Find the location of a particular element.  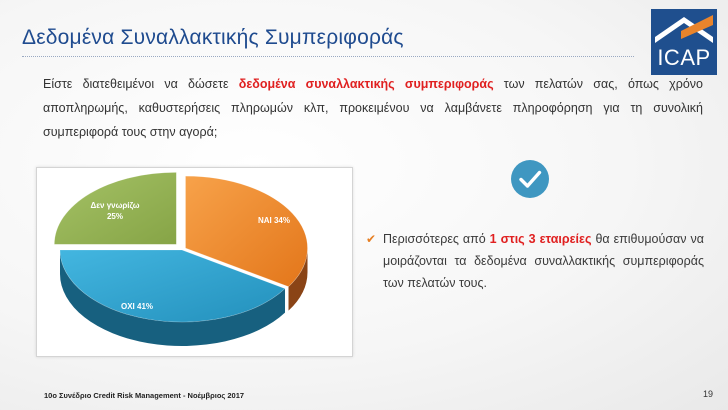

pie-data-label-3: Δεν γνωρίζω is located at coordinates (114, 205).